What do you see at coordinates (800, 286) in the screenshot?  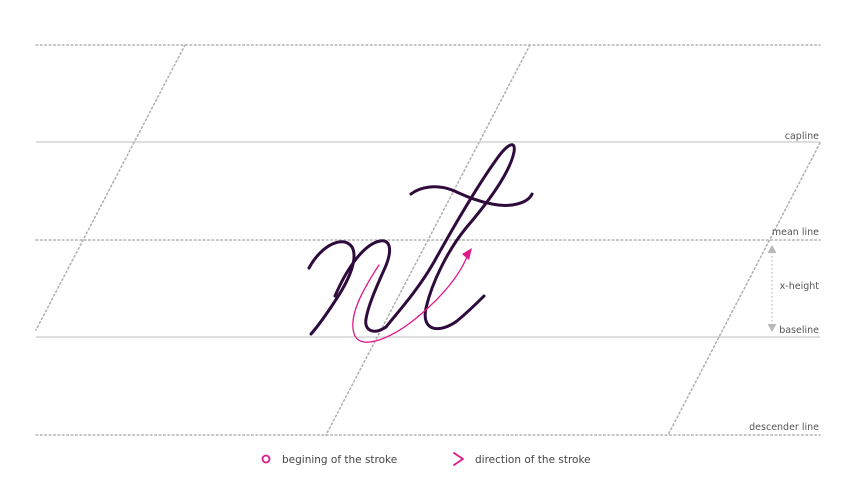 I see `x-height-label: x-height` at bounding box center [800, 286].